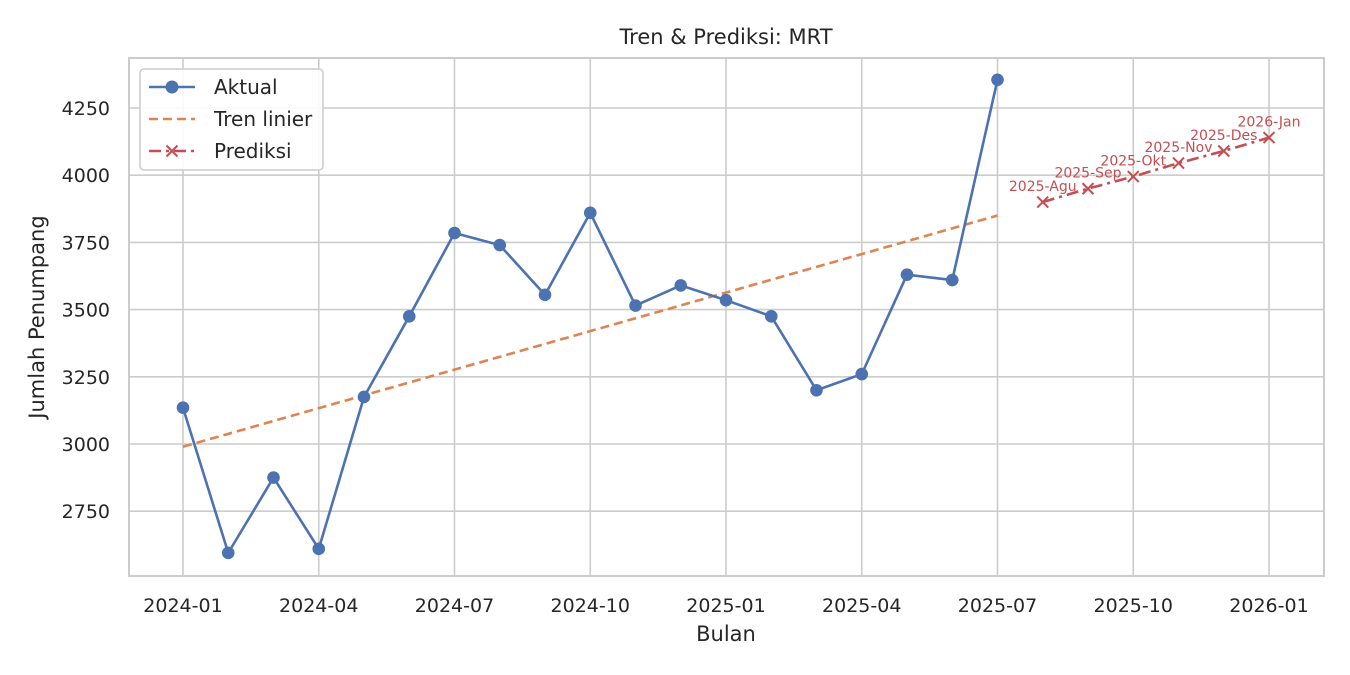 This screenshot has height=675, width=1350. What do you see at coordinates (1178, 148) in the screenshot?
I see `prediction-point-label: 2025-Nov` at bounding box center [1178, 148].